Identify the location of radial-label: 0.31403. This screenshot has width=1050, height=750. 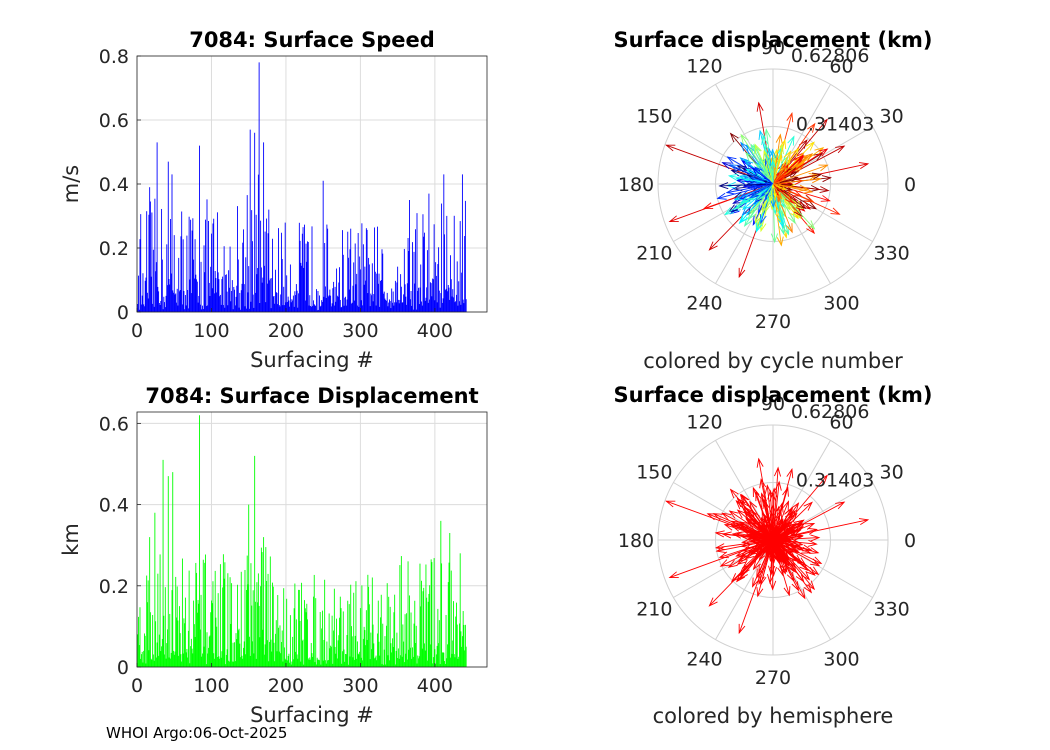
(835, 480).